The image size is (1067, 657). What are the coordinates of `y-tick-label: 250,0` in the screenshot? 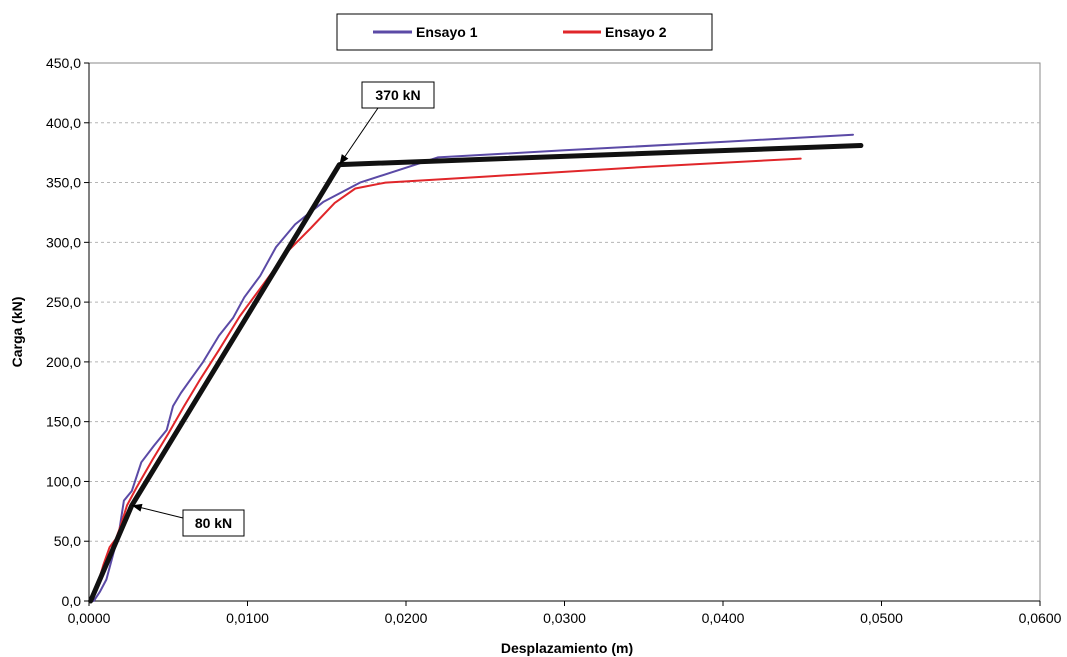 It's located at (63, 302).